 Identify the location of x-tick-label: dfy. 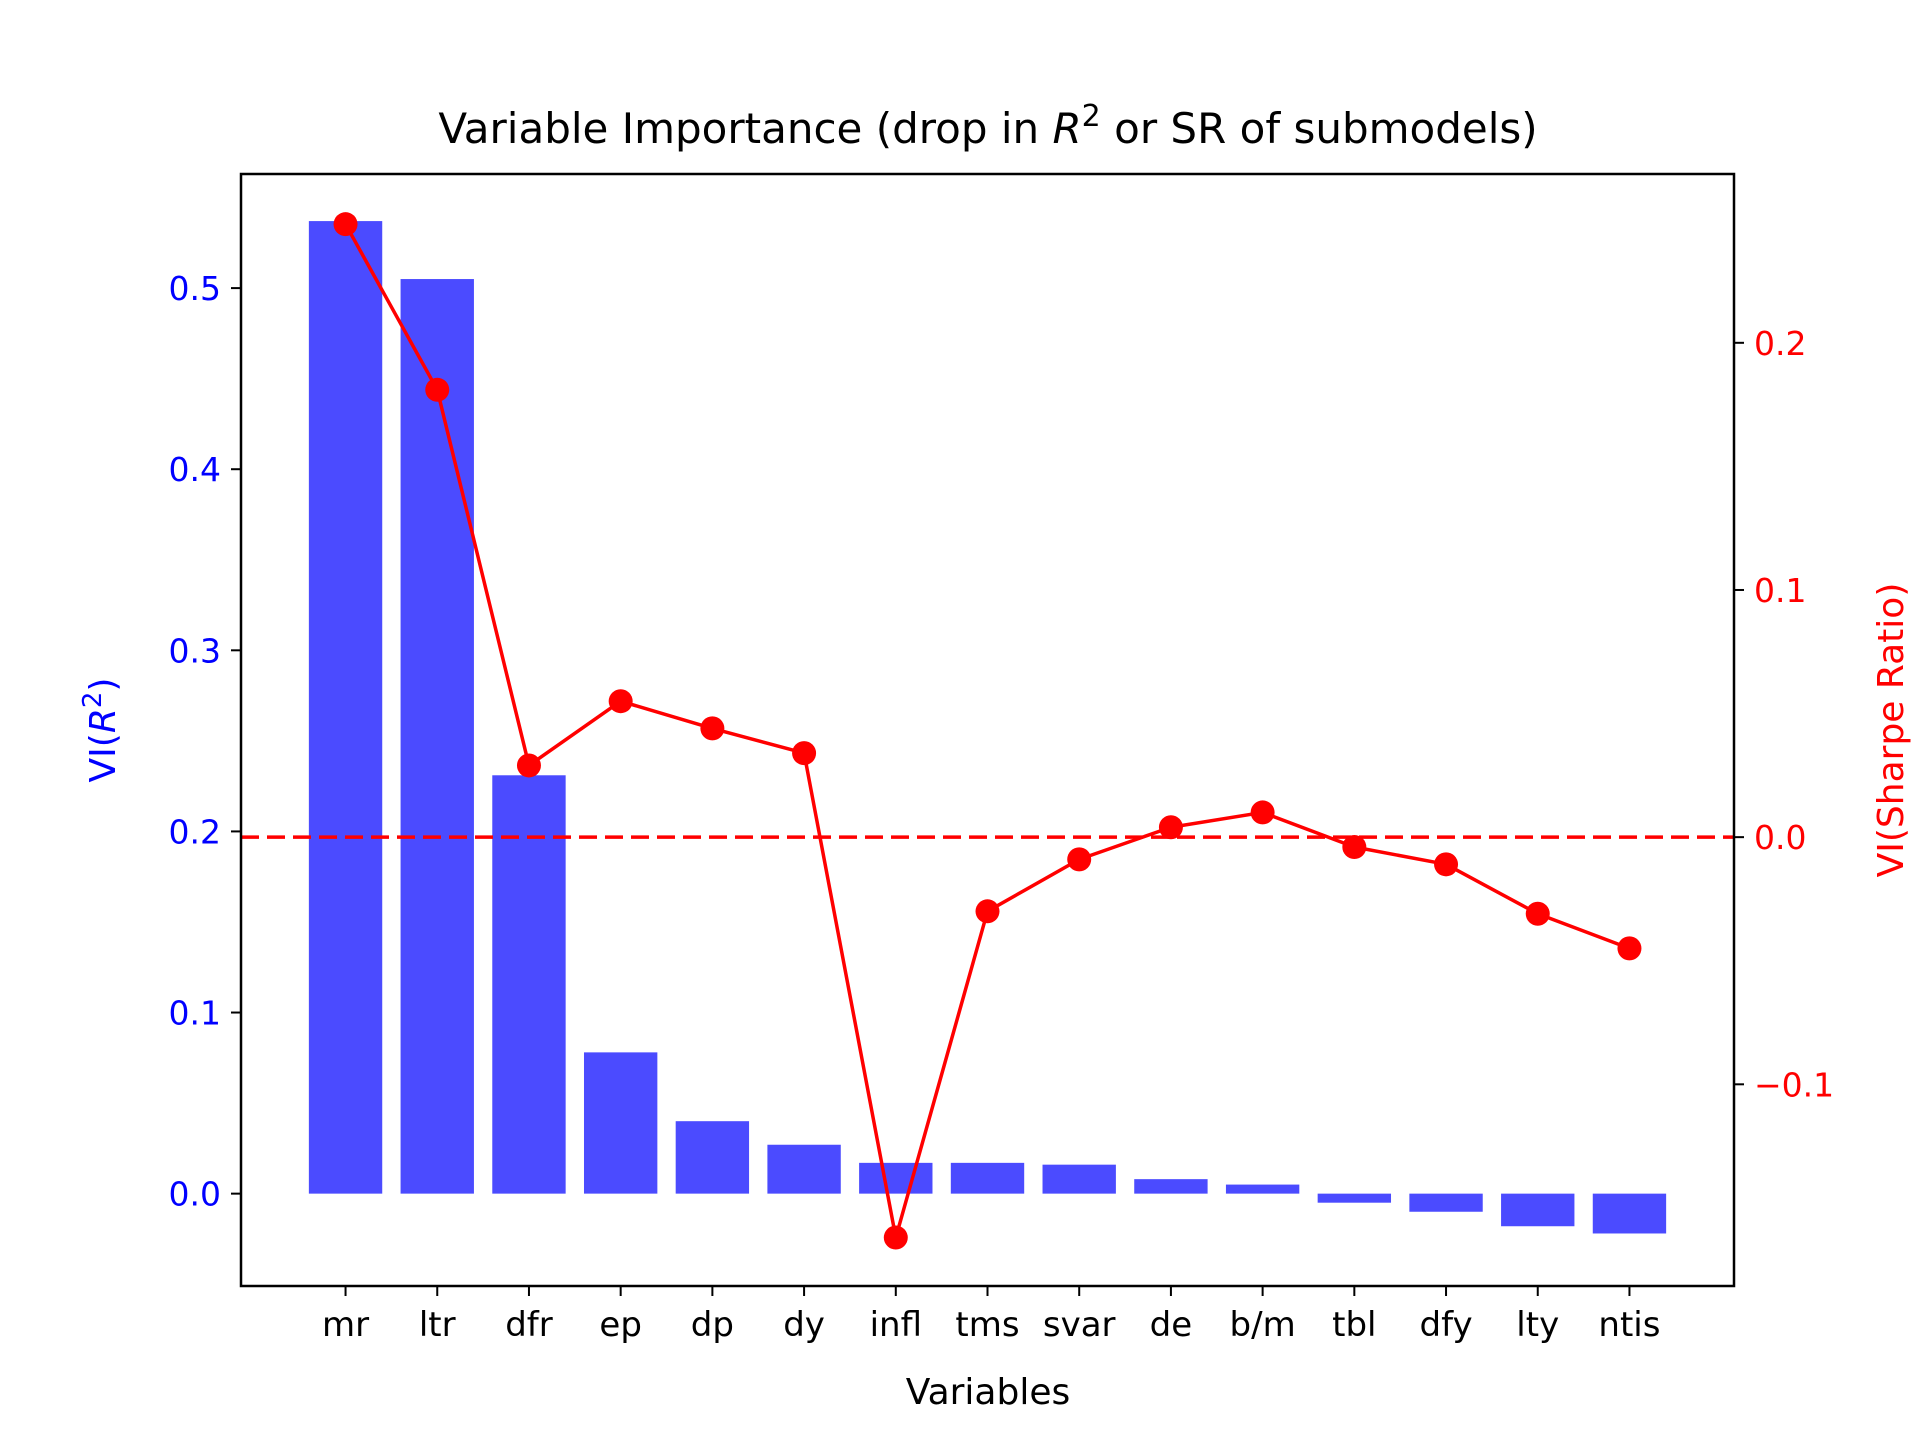
(1446, 1325).